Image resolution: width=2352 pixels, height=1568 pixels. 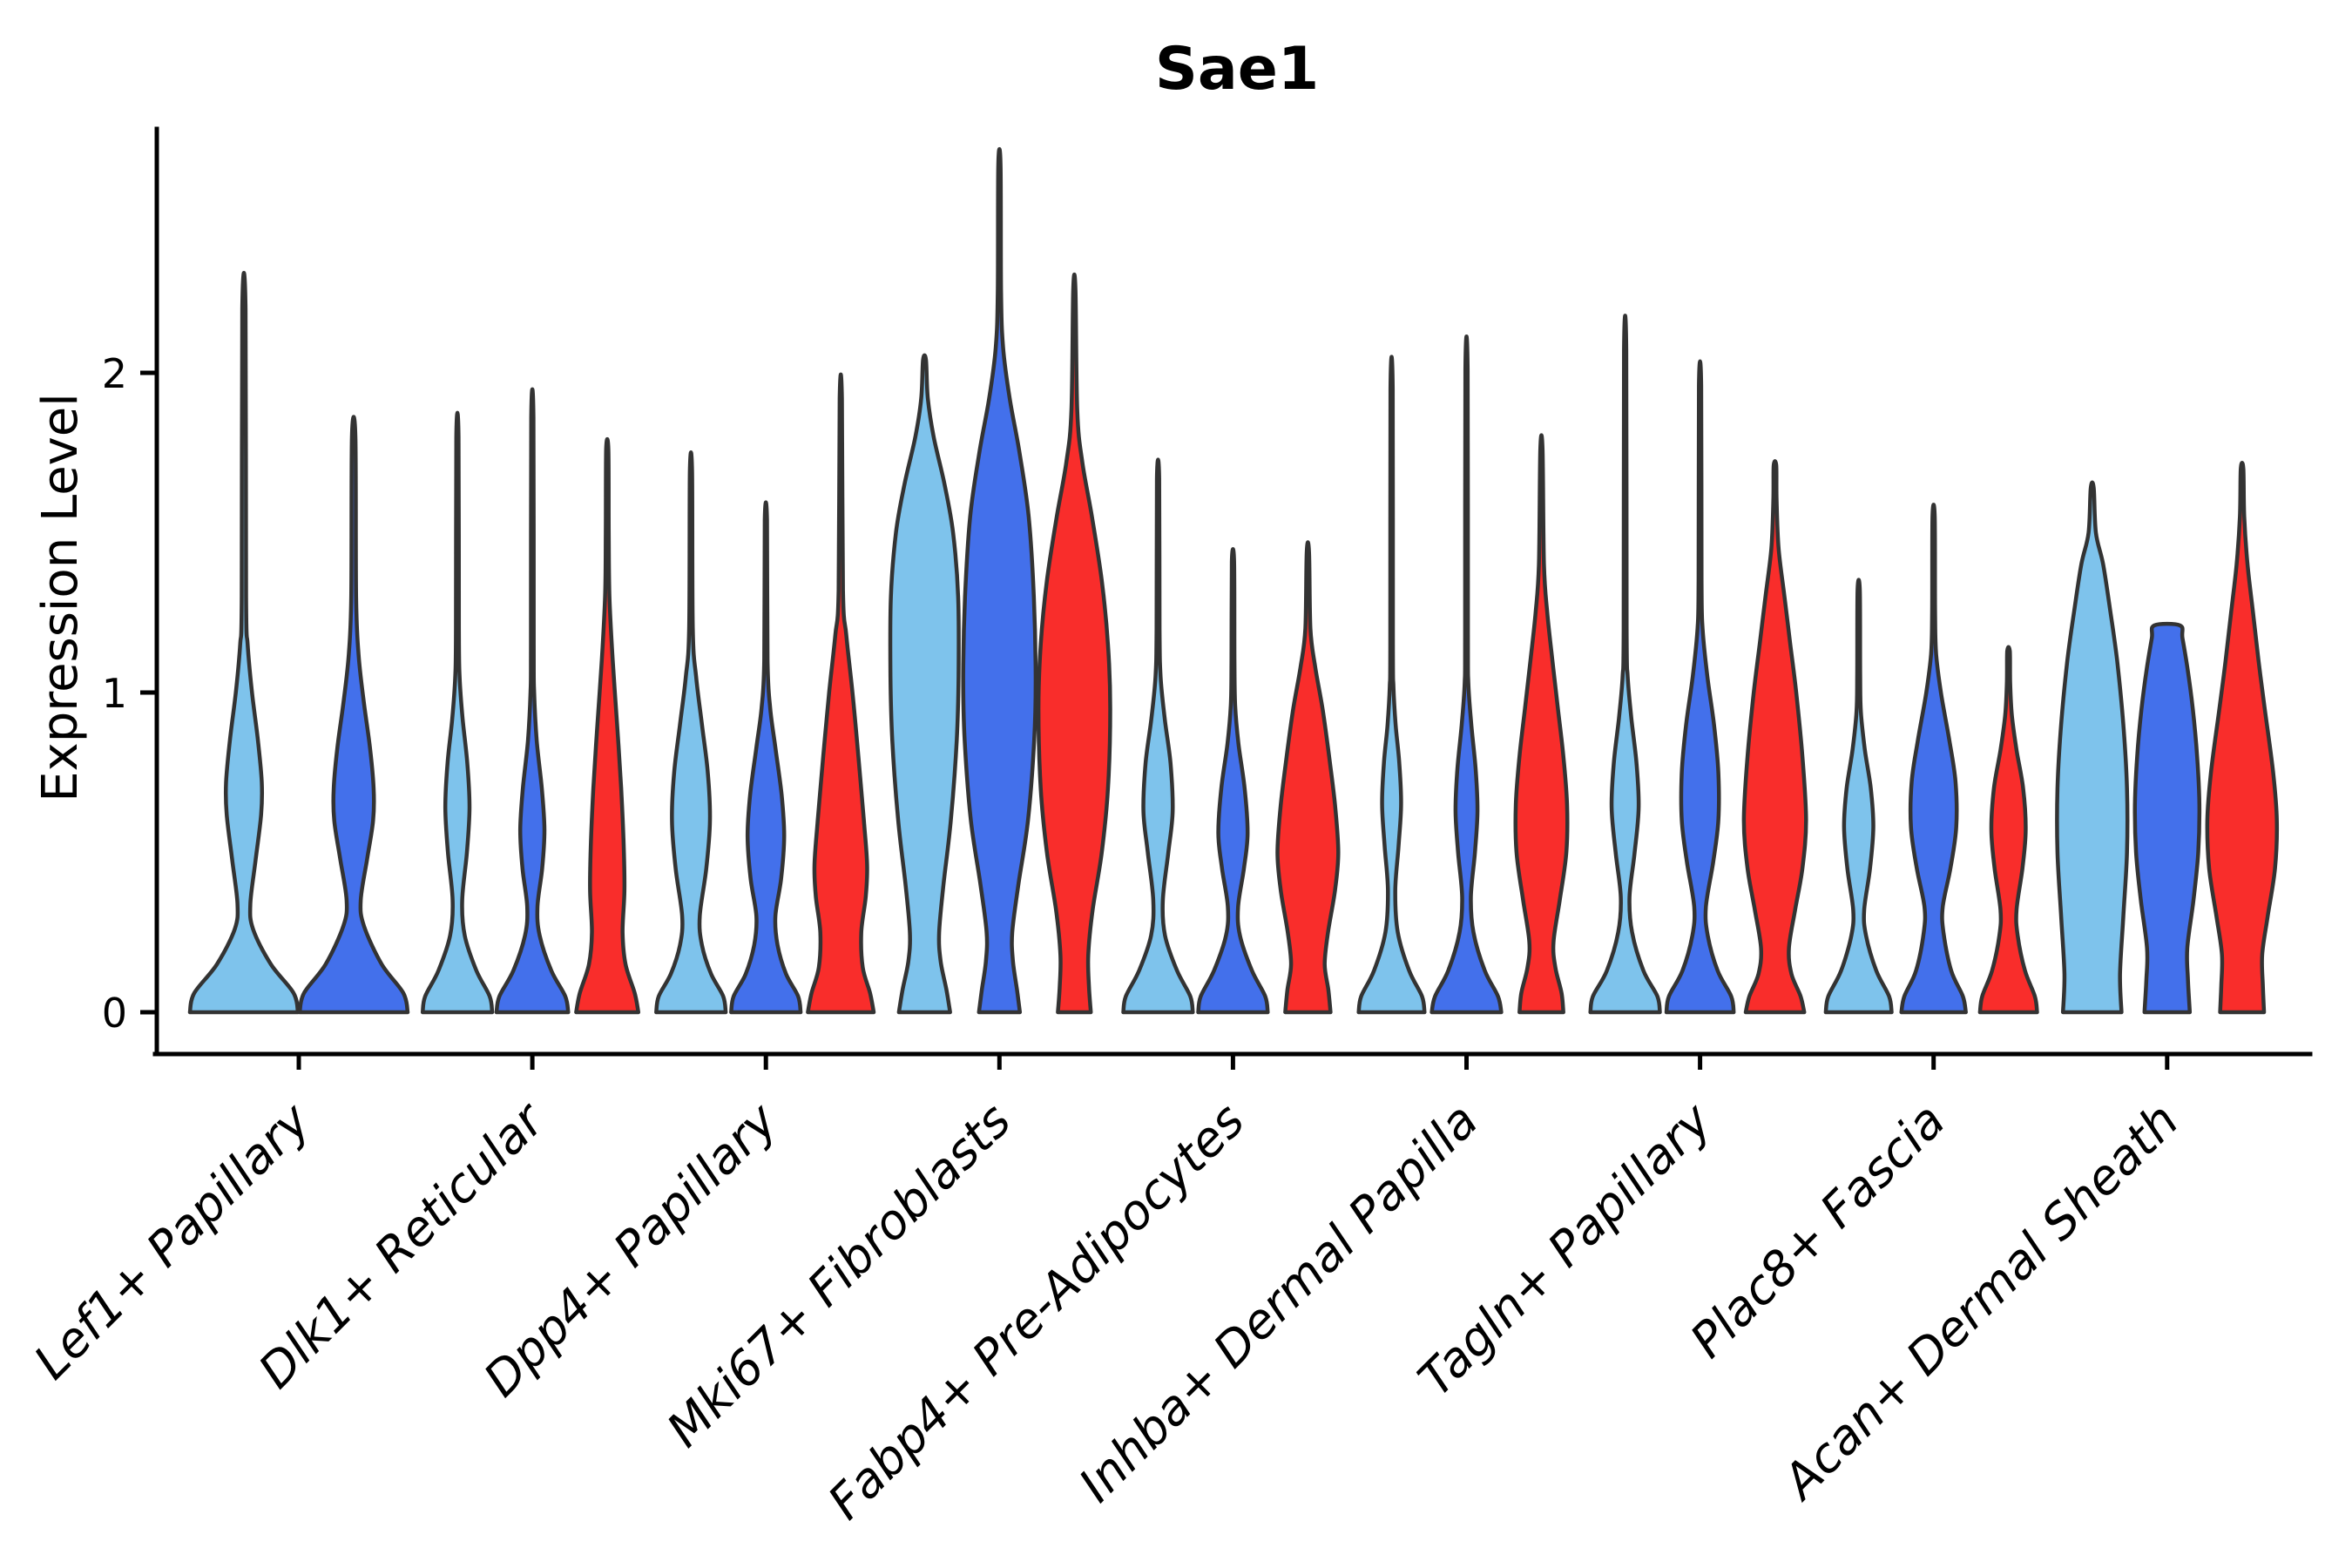 I want to click on y-tick-label-0: 0, so click(x=114, y=1014).